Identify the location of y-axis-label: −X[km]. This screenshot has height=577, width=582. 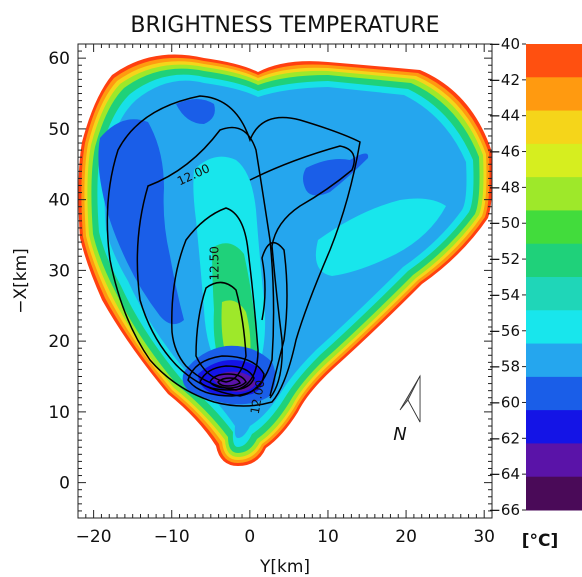
(21, 281).